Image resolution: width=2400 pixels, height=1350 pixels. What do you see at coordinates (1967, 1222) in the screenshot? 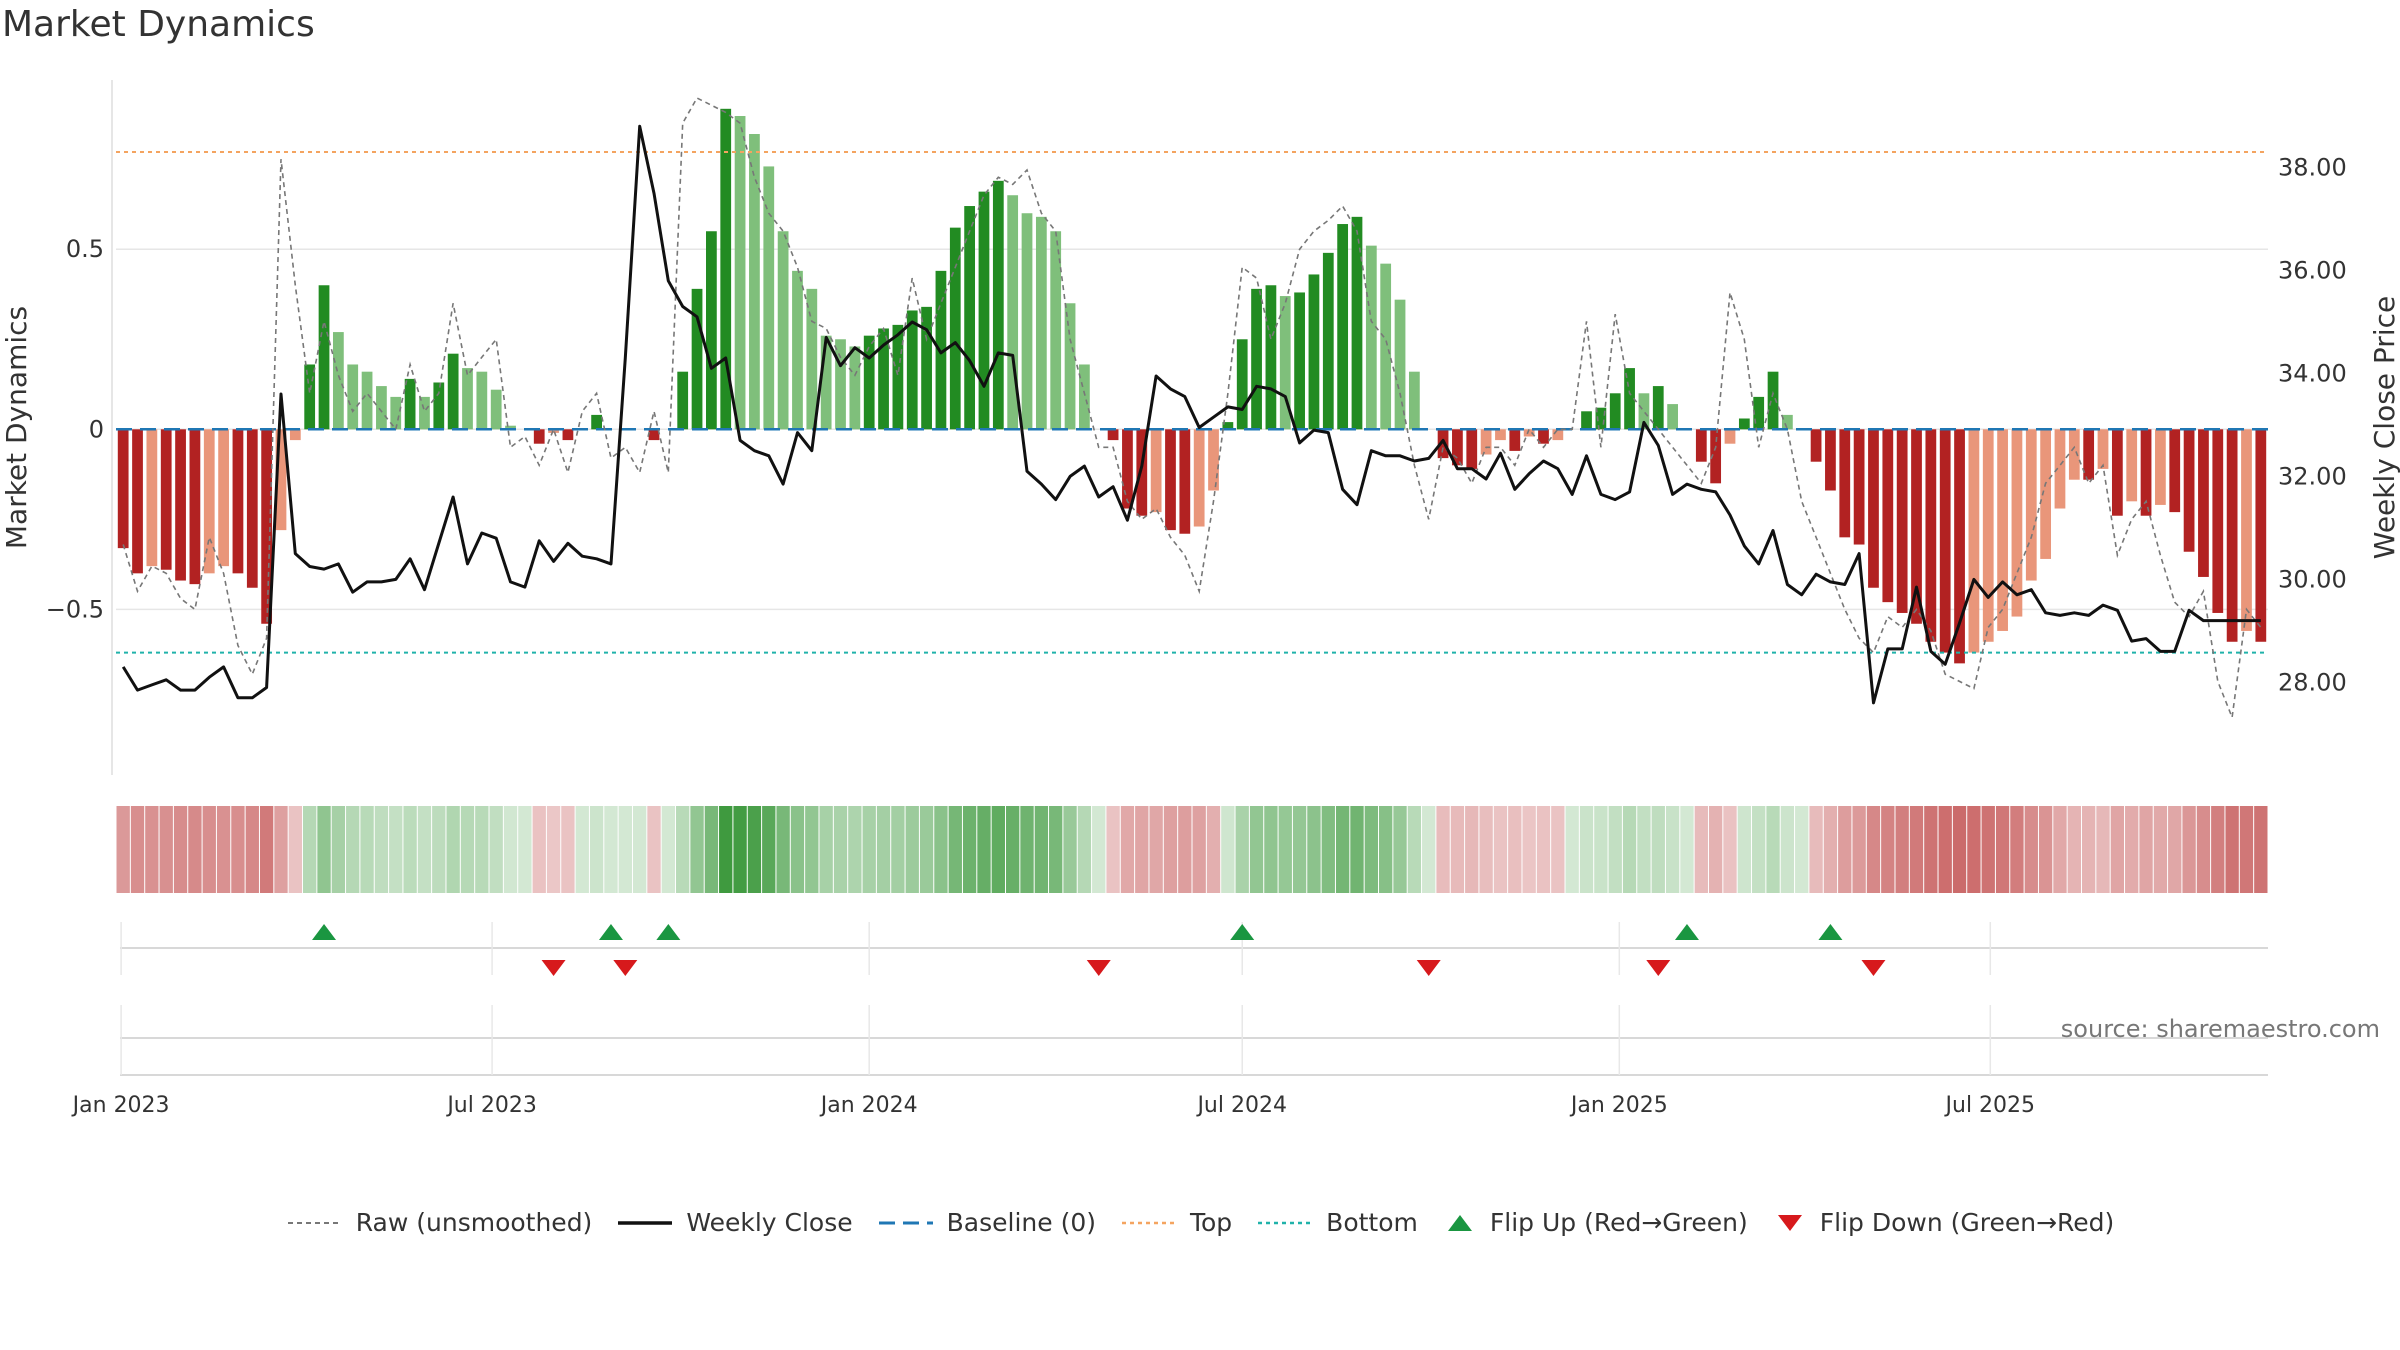
I see `legend-flip-down-label: Flip Down (Green→Red)` at bounding box center [1967, 1222].